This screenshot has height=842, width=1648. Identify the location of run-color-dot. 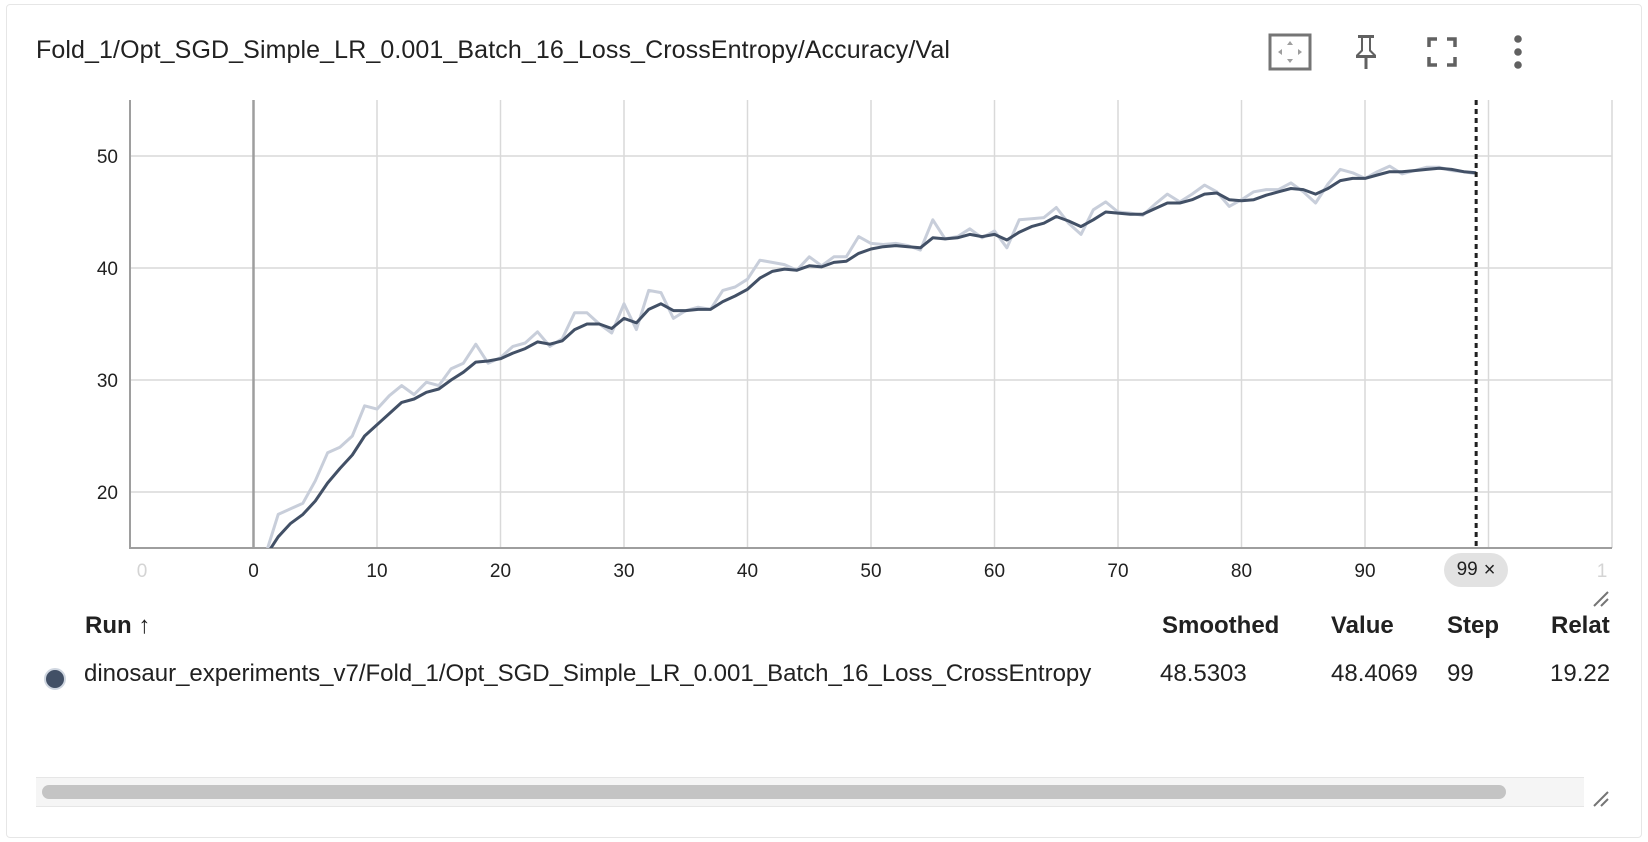
(55, 679).